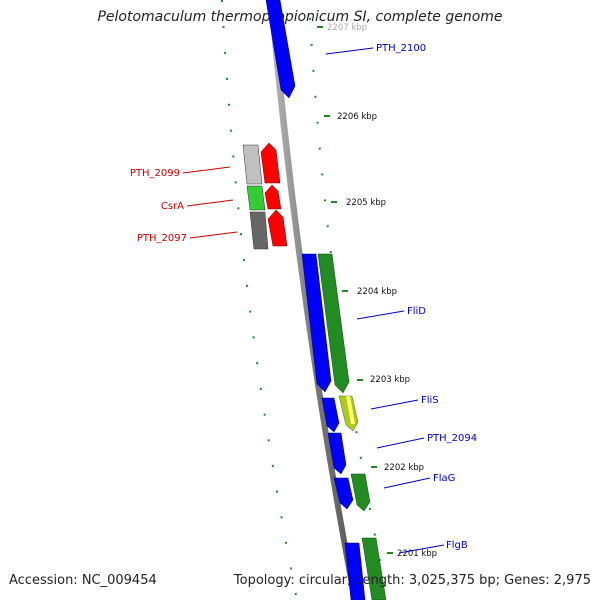 The width and height of the screenshot is (600, 600). I want to click on gene-fliS-group, so click(348, 413).